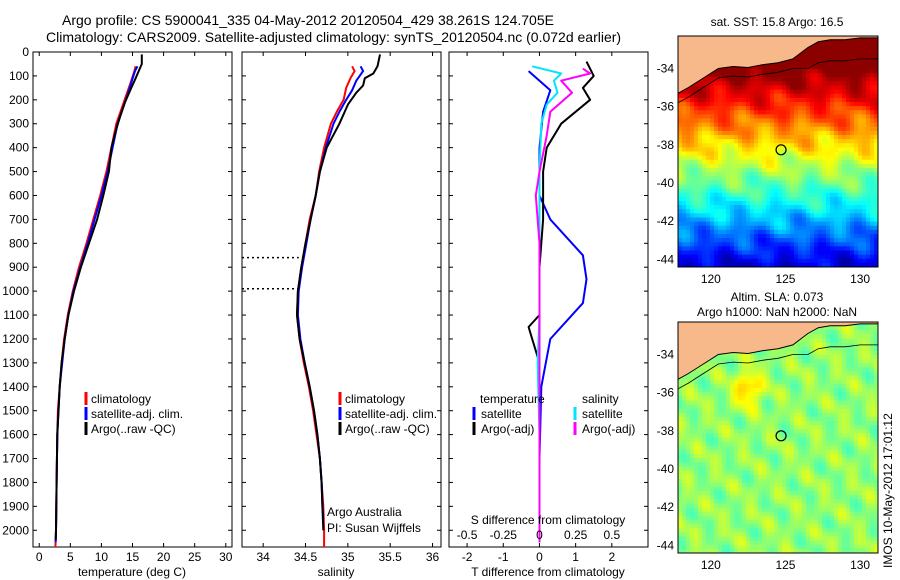 Image resolution: width=900 pixels, height=580 pixels. What do you see at coordinates (19, 243) in the screenshot?
I see `y-tick-label: 800` at bounding box center [19, 243].